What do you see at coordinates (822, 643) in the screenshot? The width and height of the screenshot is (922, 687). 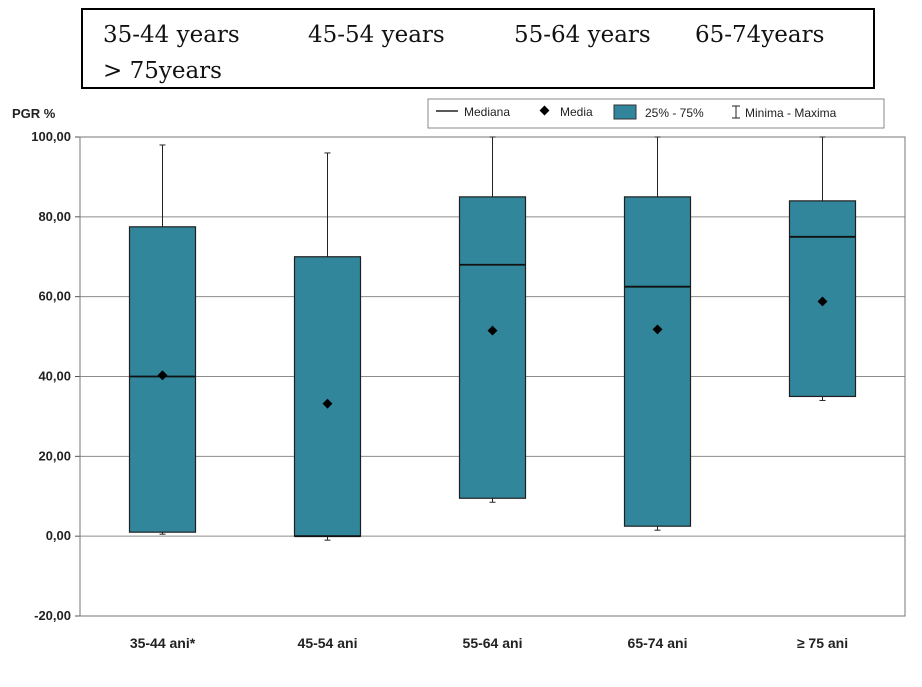 I see `x-category-label: ≥ 75 ani` at bounding box center [822, 643].